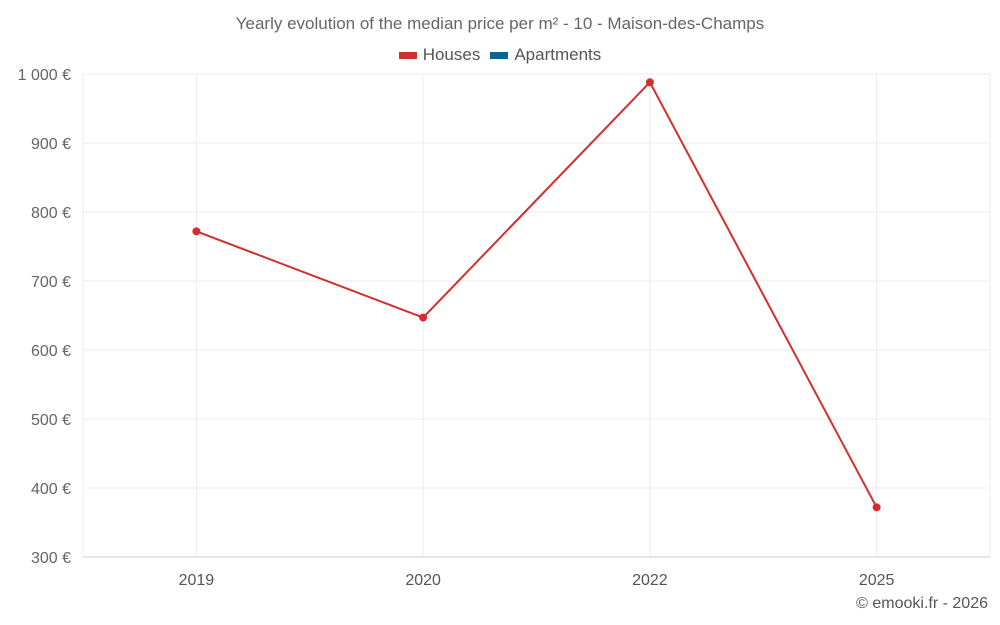  I want to click on copyright-footer: © emooki.fr - 2026, so click(922, 603).